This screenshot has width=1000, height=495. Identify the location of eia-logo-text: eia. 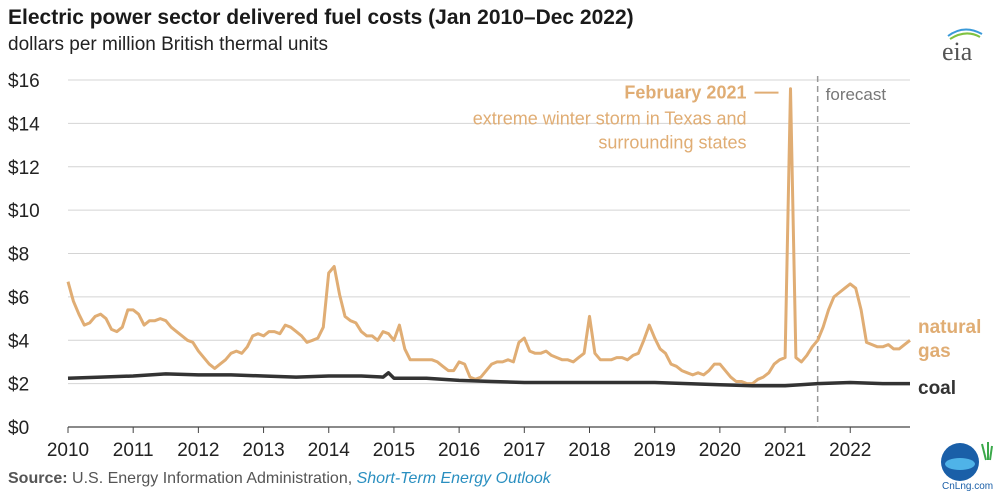
(957, 51).